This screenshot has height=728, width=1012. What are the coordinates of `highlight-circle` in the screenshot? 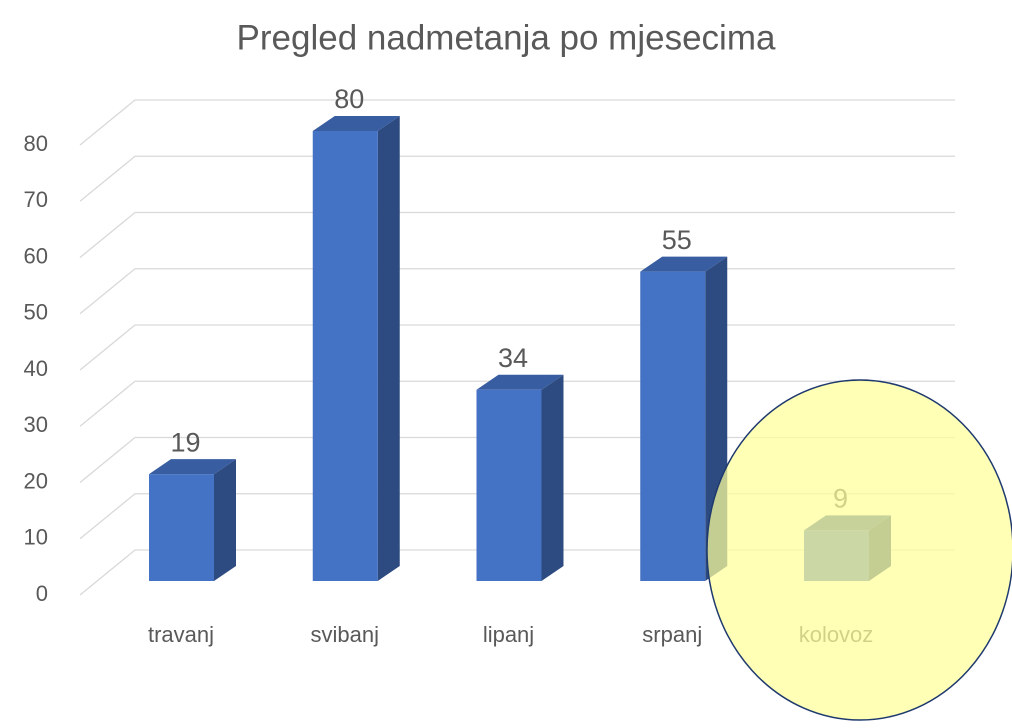 It's located at (859, 550).